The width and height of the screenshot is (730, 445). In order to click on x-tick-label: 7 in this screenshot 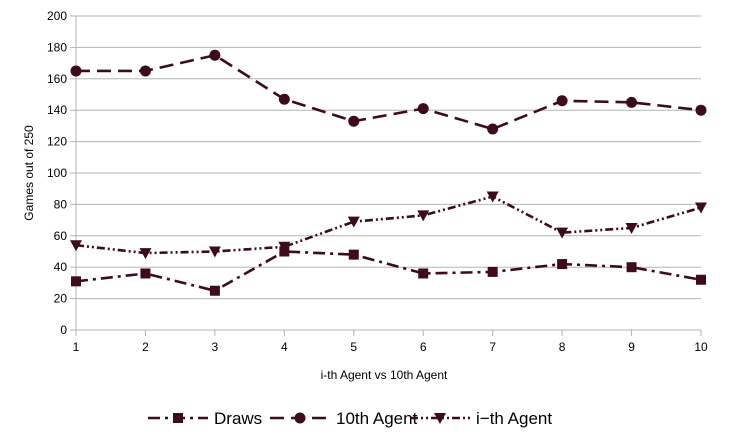, I will do `click(492, 347)`.